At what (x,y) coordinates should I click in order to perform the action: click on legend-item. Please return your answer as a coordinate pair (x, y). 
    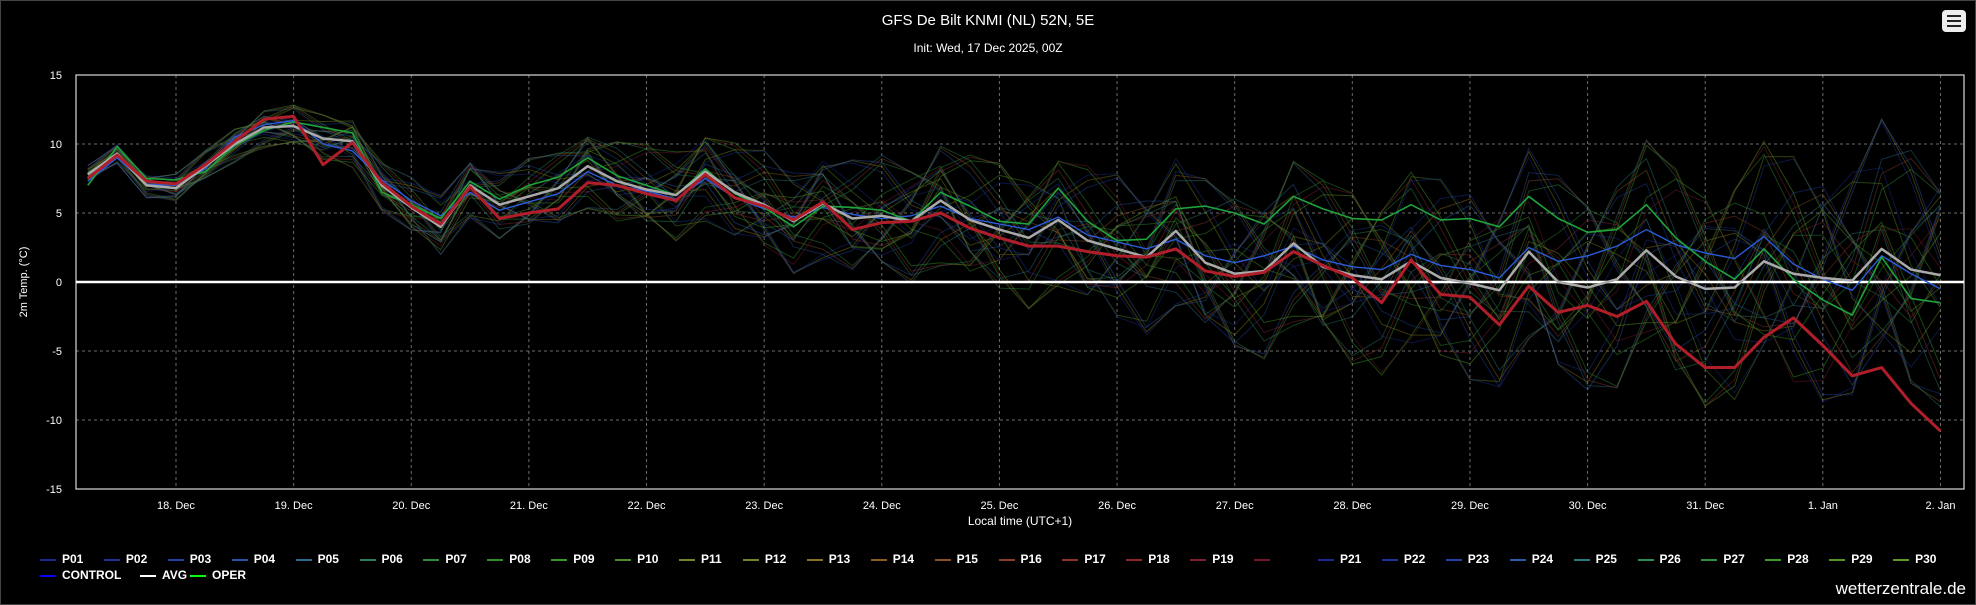
    Looking at the image, I should click on (1265, 559).